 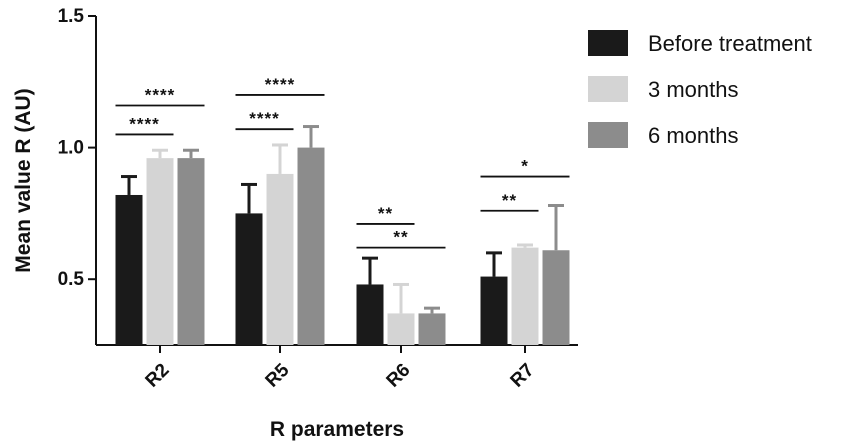 What do you see at coordinates (399, 376) in the screenshot?
I see `x-tick-label-R6: R6` at bounding box center [399, 376].